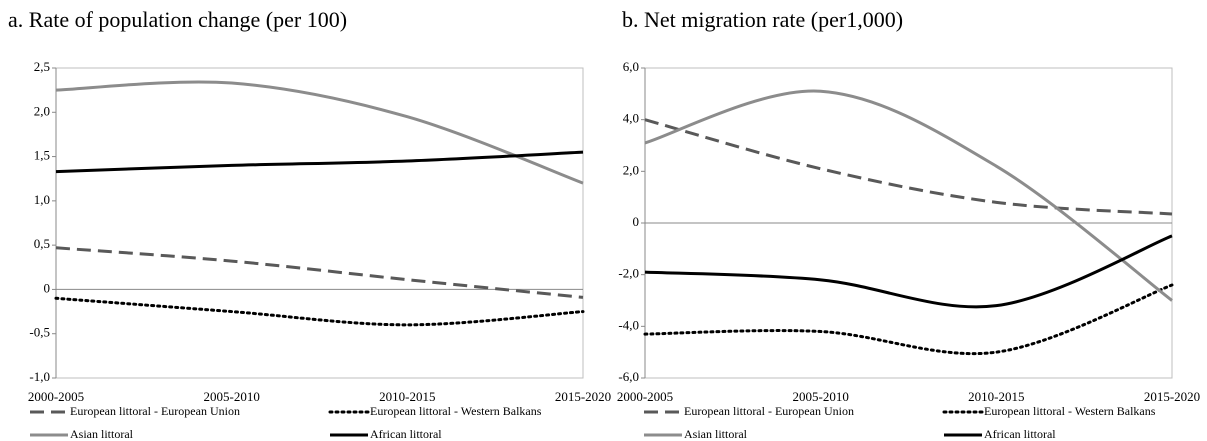 This screenshot has width=1207, height=441. I want to click on y-tick-label: -6,0, so click(628, 376).